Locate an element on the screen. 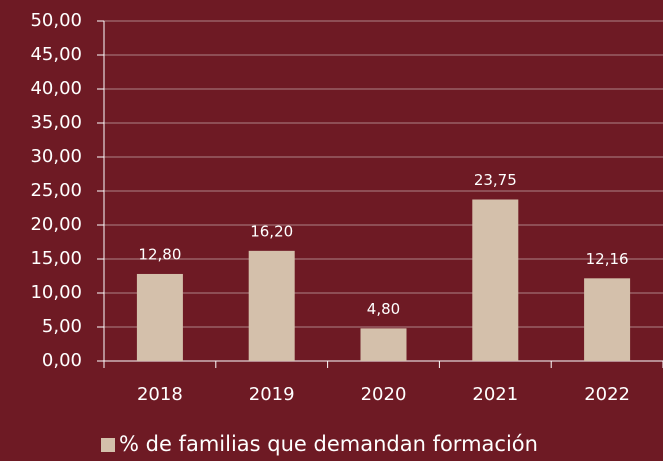  data-label: 12,16 is located at coordinates (607, 259).